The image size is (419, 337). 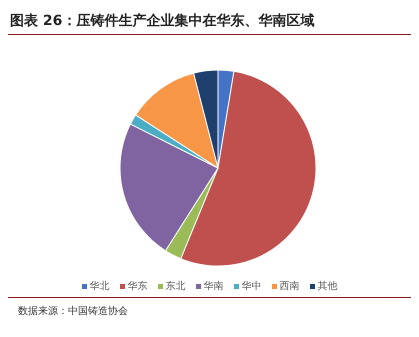 What do you see at coordinates (162, 21) in the screenshot?
I see `chart-title: 图表 26：压铸件生产企业集中在华东、华南区域` at bounding box center [162, 21].